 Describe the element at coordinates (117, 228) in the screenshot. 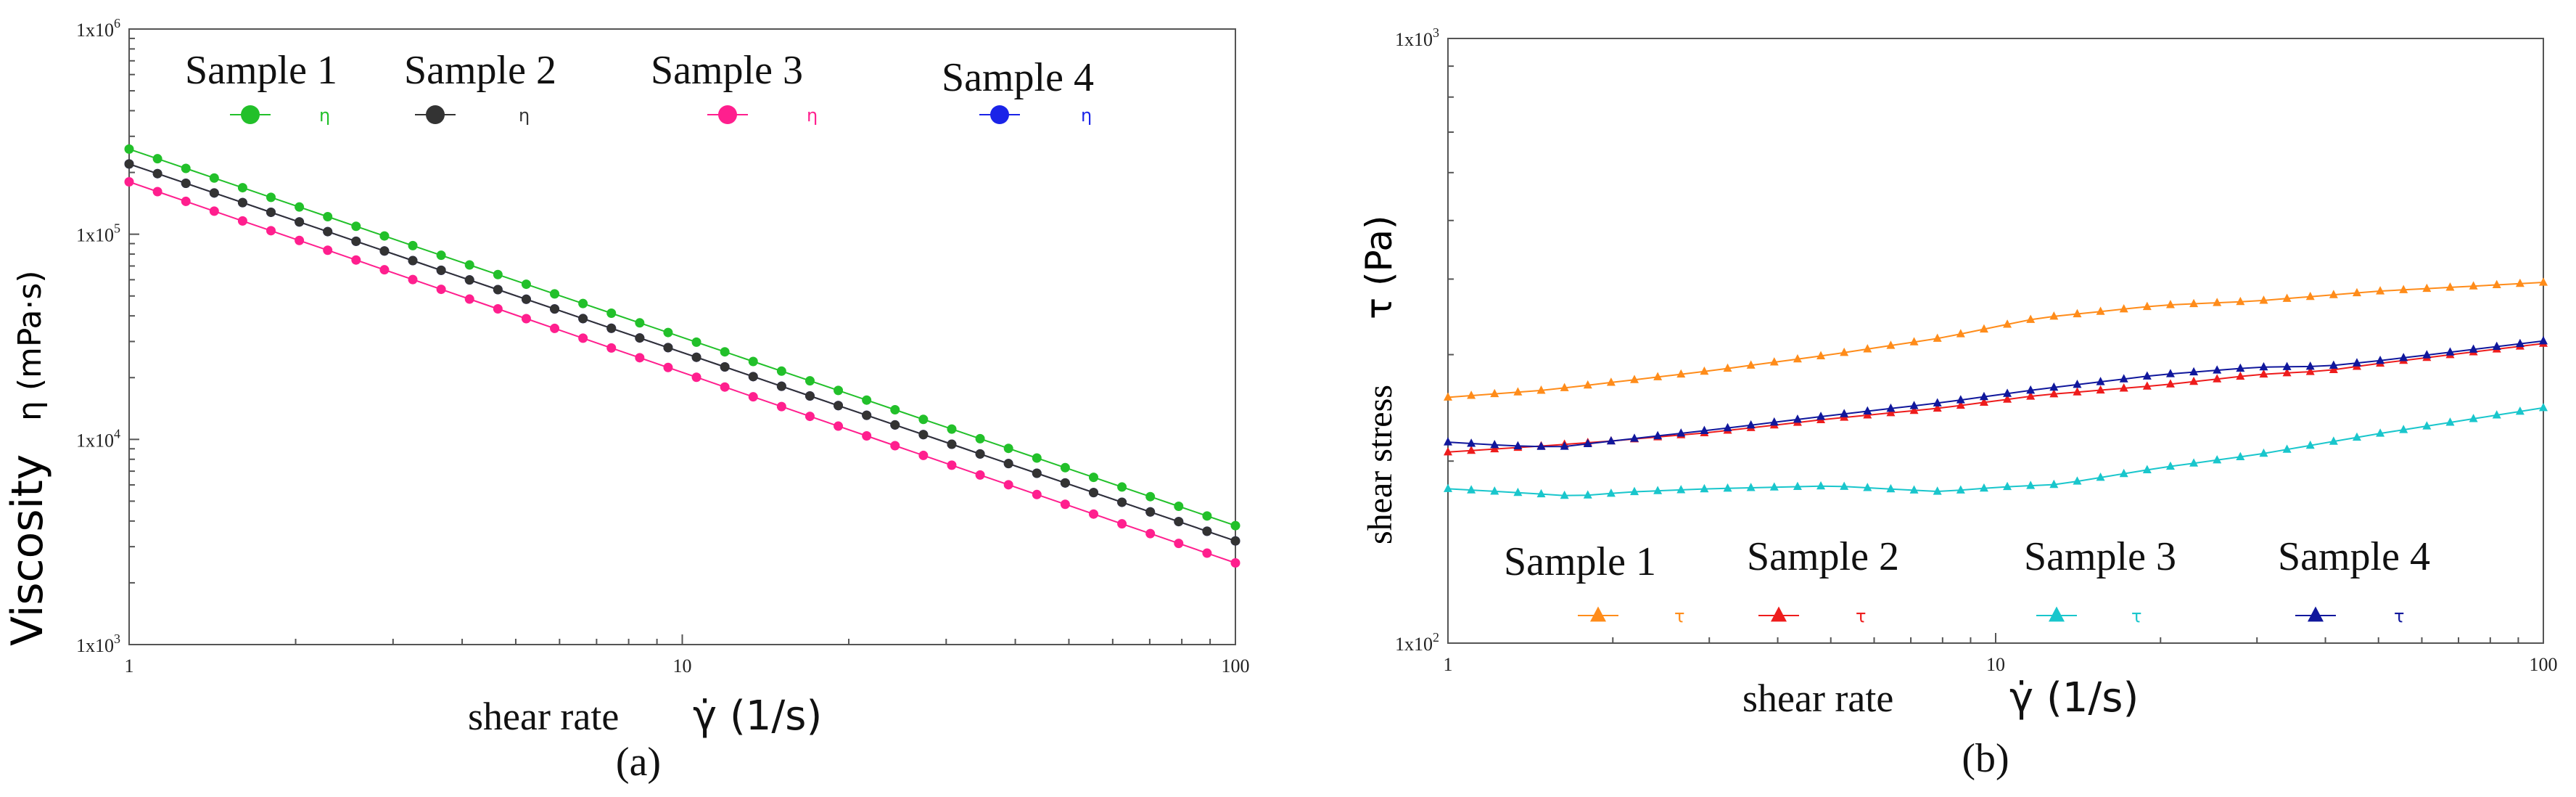

I see `a-y-tick-exponent: 5` at that location.